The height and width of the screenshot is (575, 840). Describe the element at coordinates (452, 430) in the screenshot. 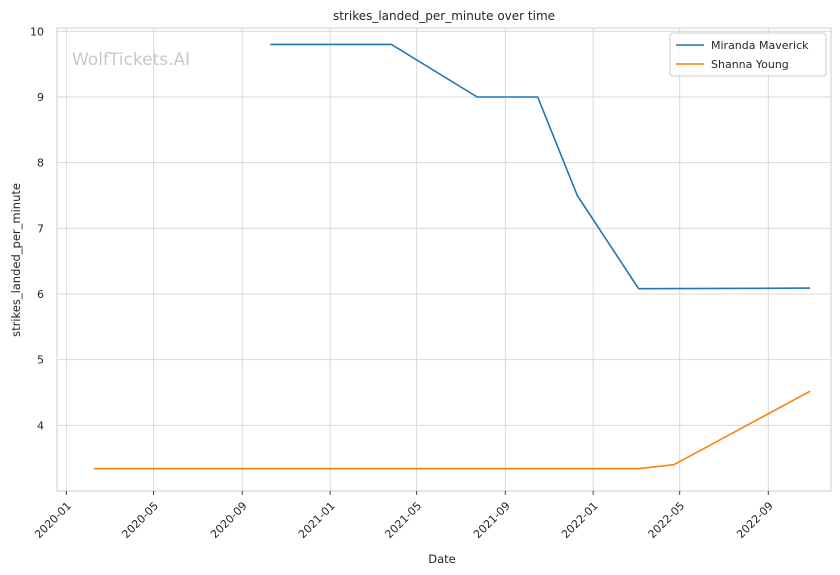

I see `series-line-shanna-young` at that location.